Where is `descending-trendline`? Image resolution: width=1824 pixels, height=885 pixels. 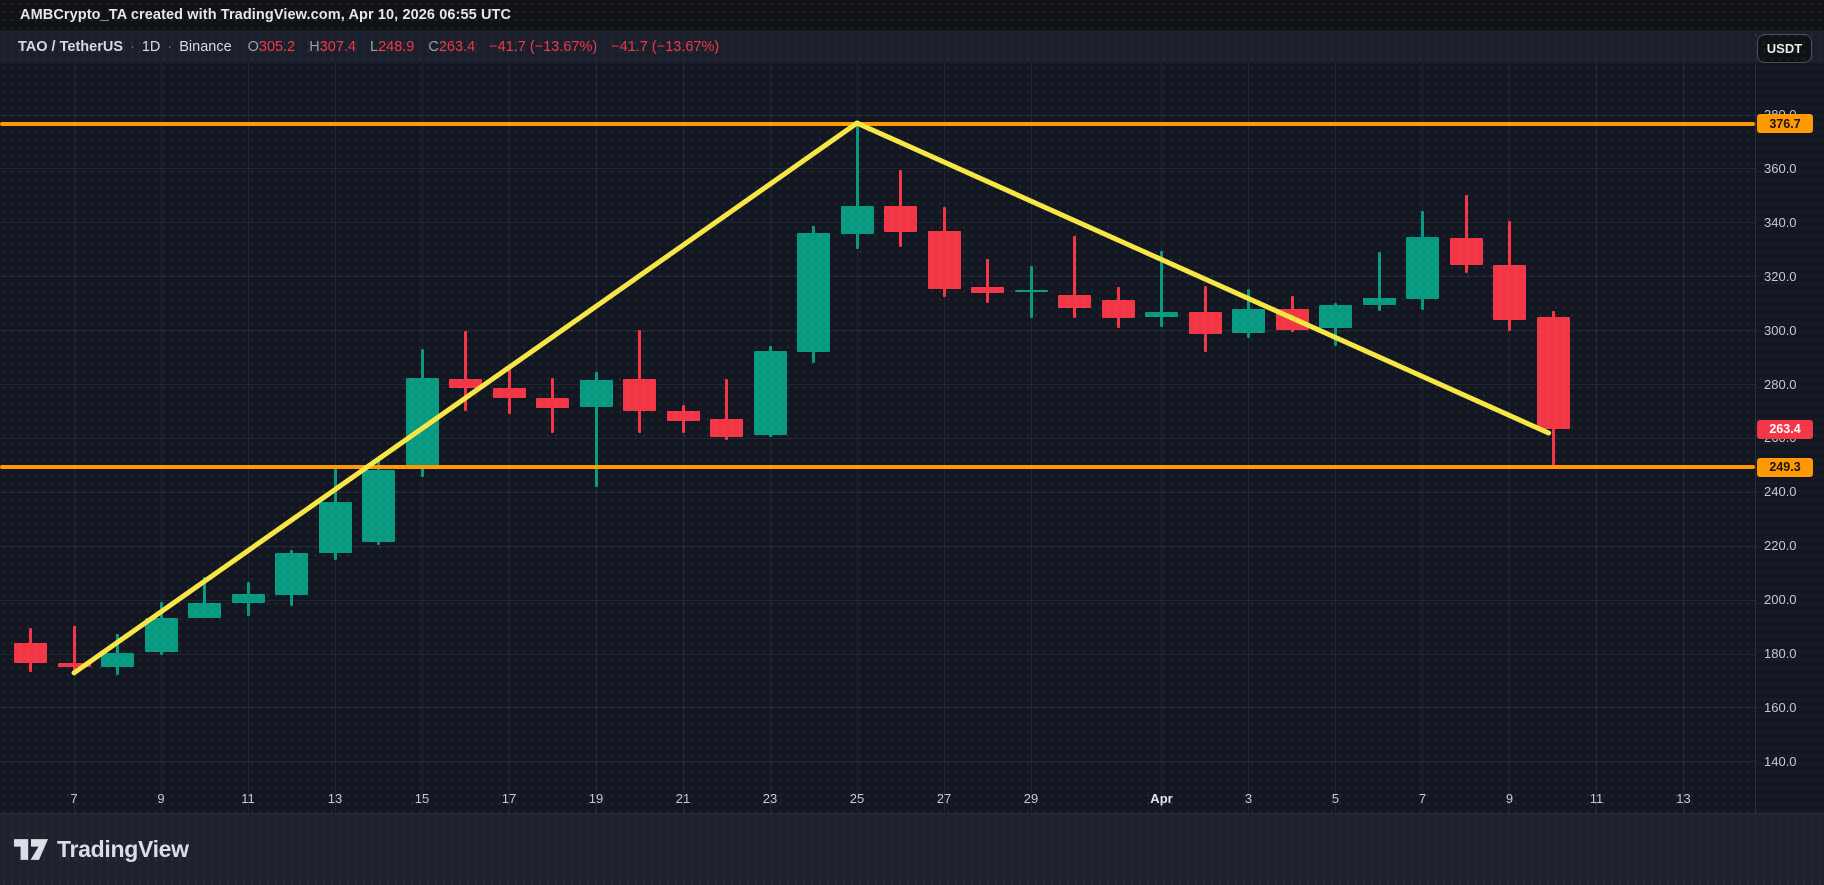
descending-trendline is located at coordinates (1203, 278).